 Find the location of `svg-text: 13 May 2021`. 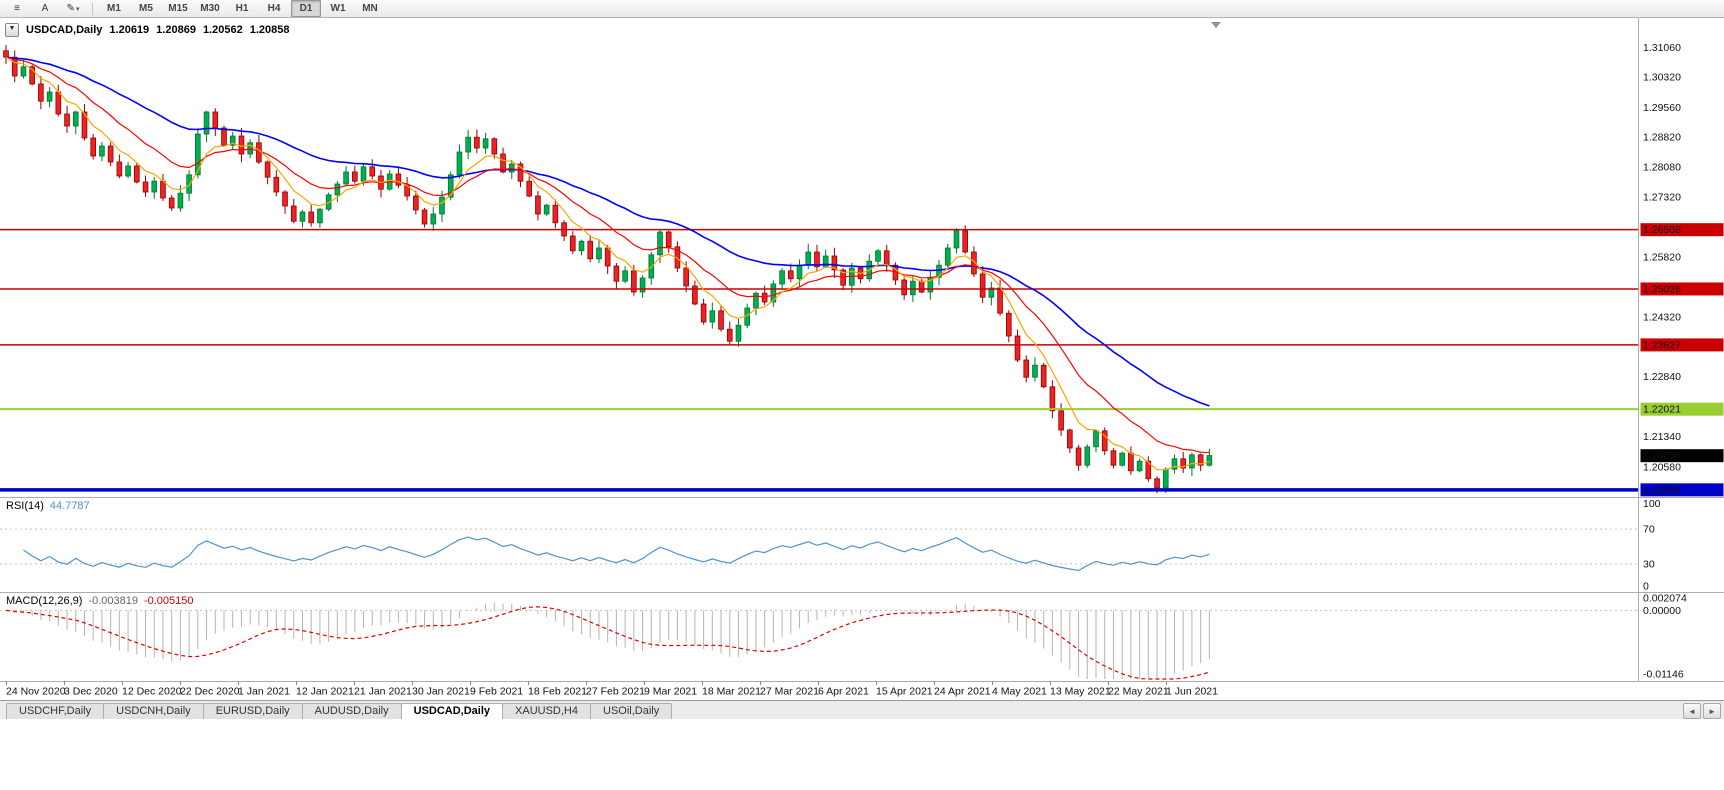

svg-text: 13 May 2021 is located at coordinates (1080, 692).